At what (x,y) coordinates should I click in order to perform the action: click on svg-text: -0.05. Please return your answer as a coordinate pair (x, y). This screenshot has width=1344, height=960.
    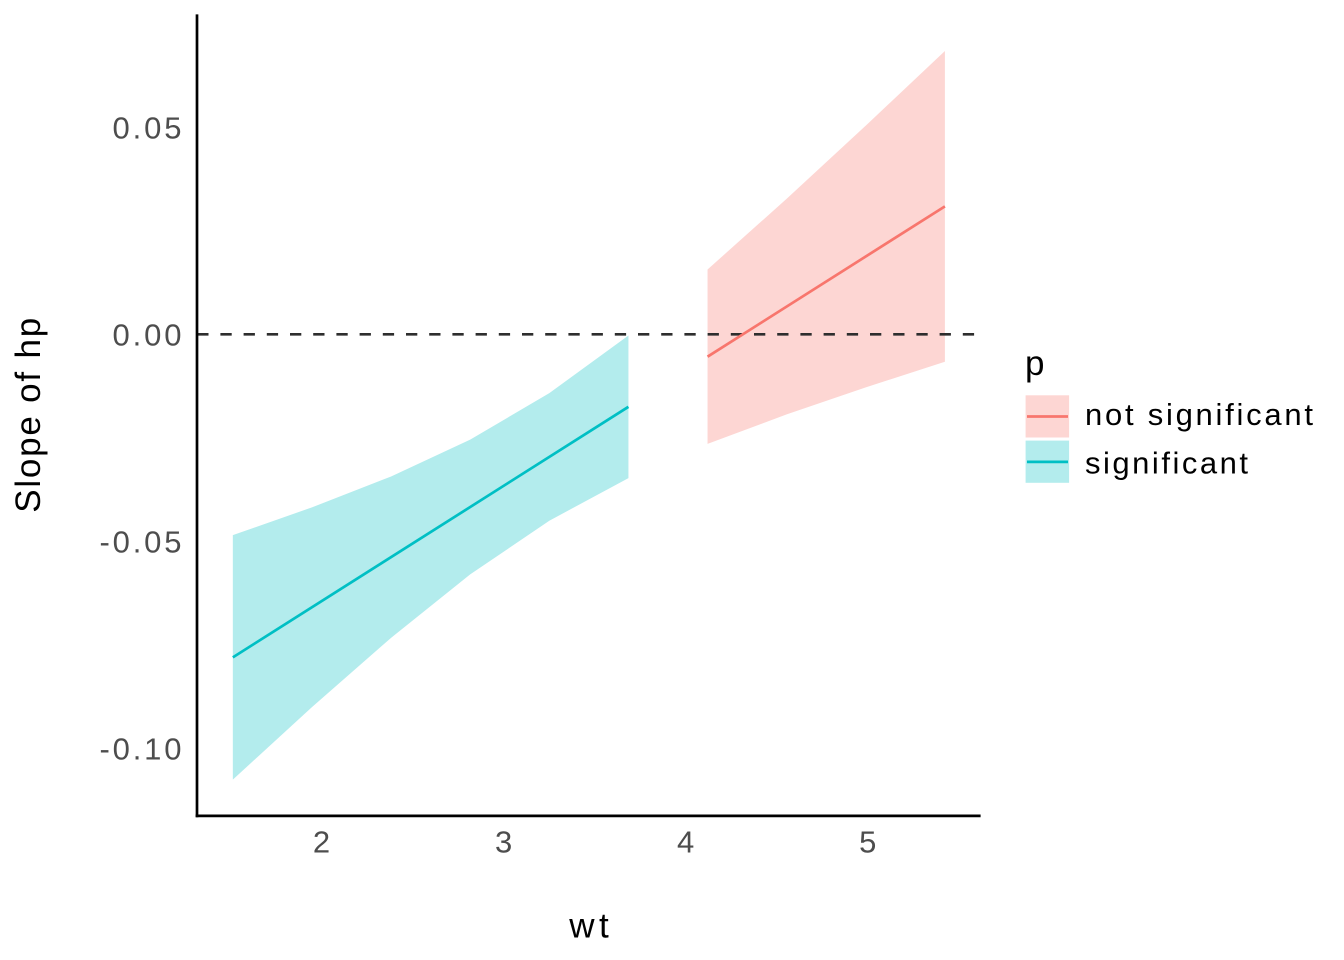
    Looking at the image, I should click on (141, 542).